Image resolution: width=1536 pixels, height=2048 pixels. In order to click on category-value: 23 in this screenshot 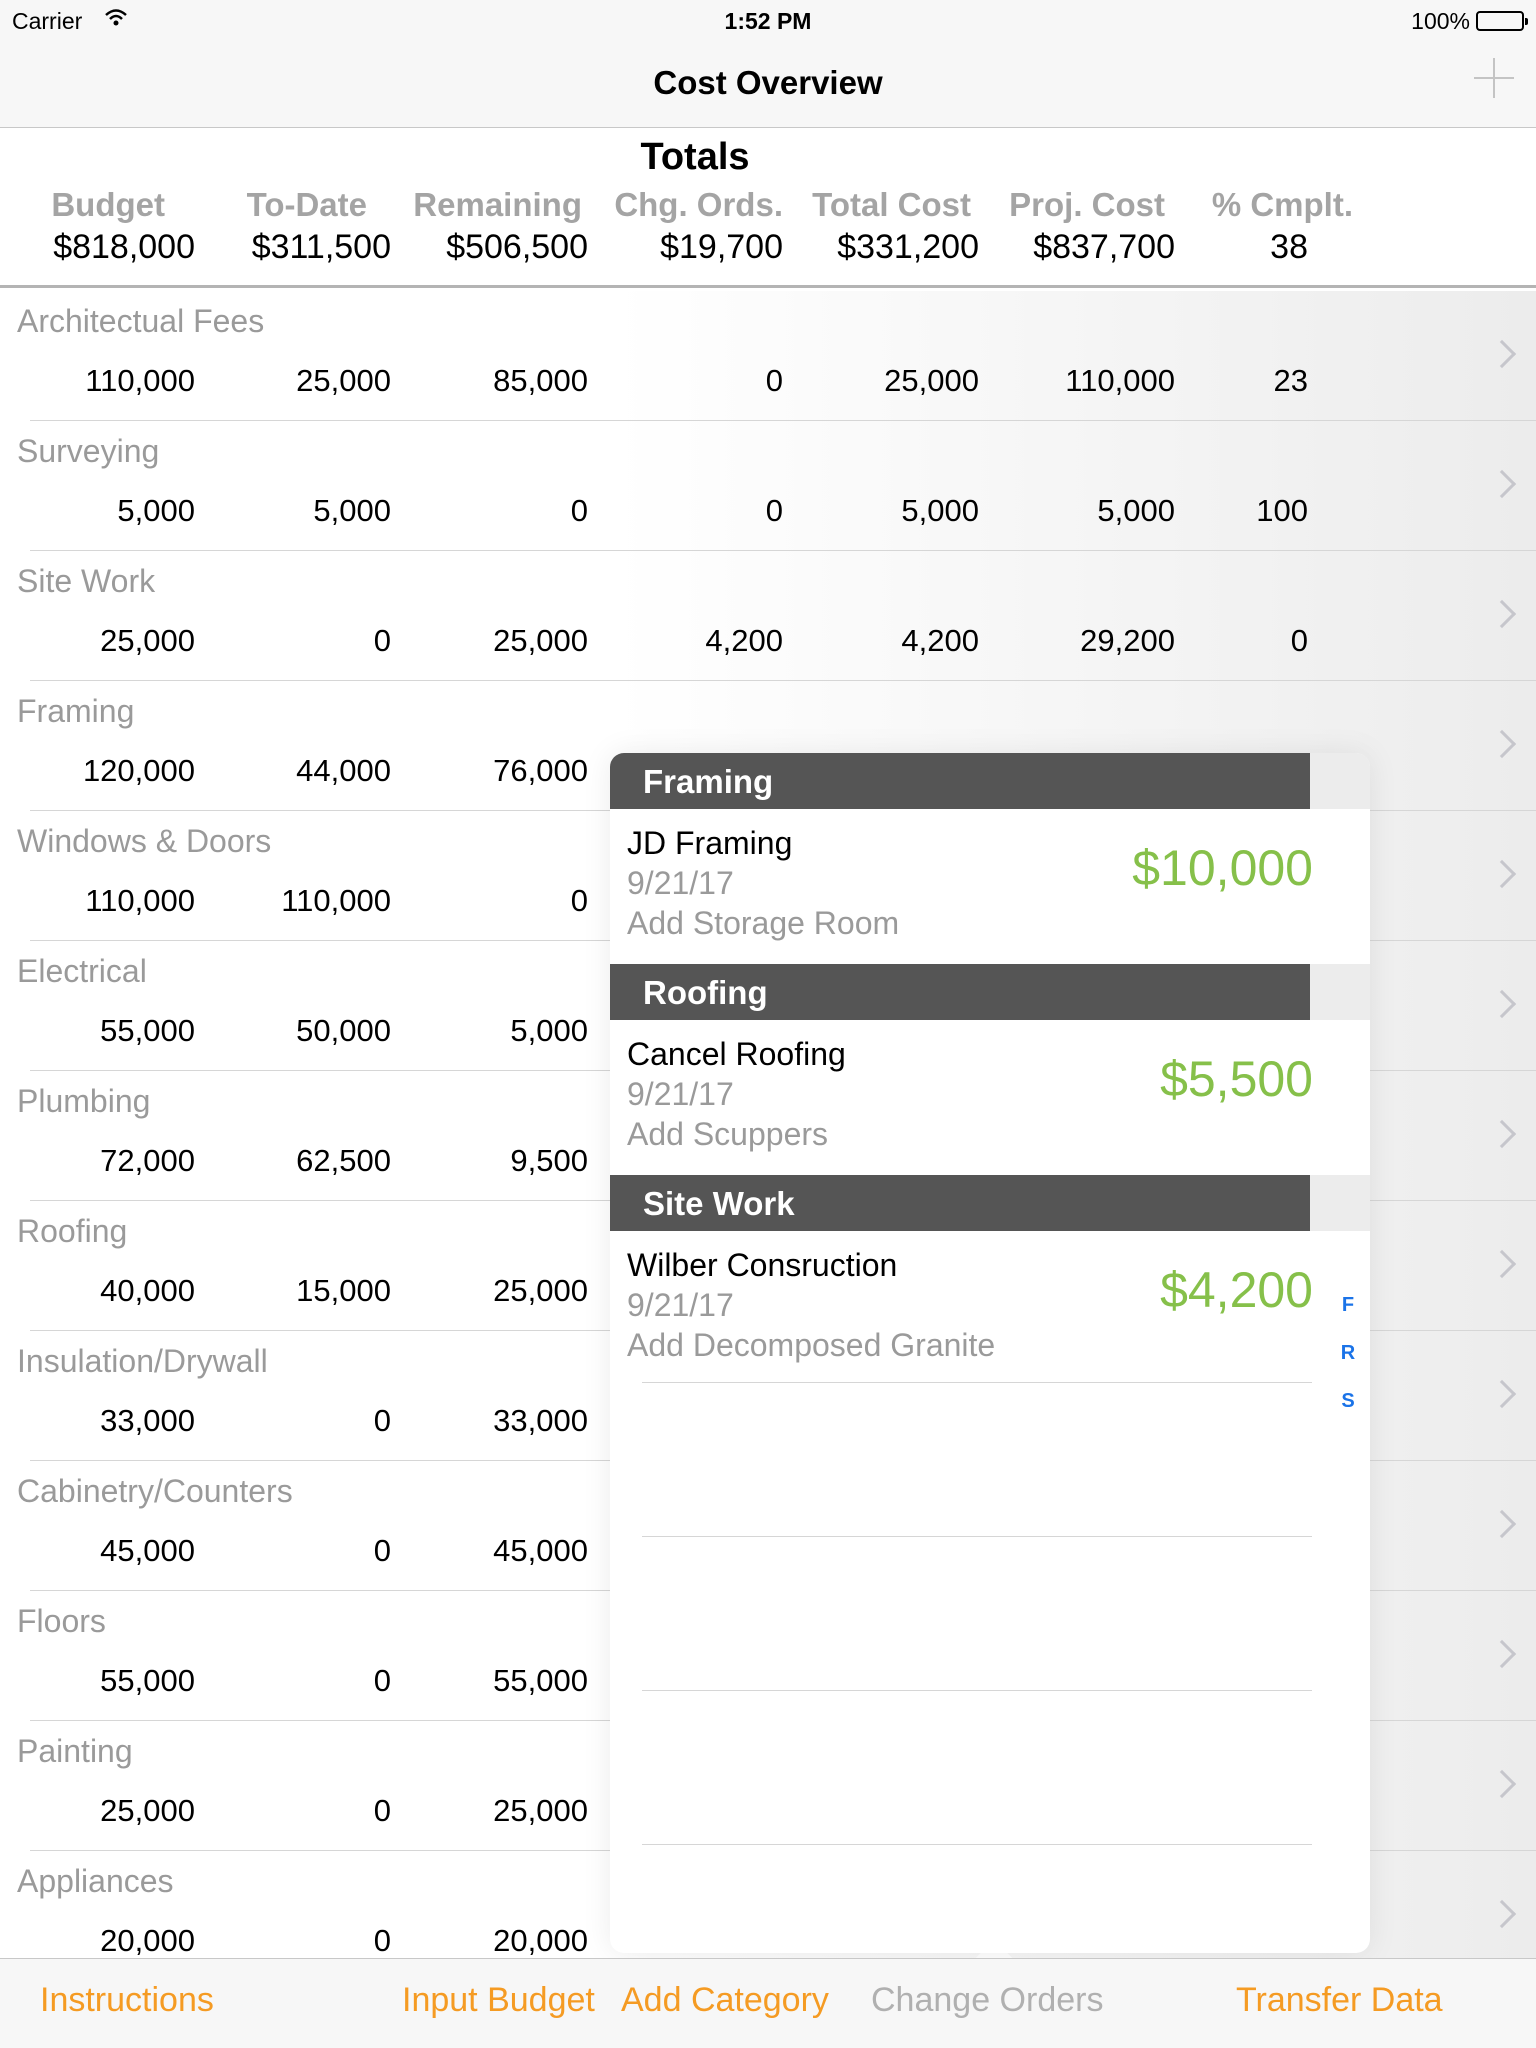, I will do `click(1290, 380)`.